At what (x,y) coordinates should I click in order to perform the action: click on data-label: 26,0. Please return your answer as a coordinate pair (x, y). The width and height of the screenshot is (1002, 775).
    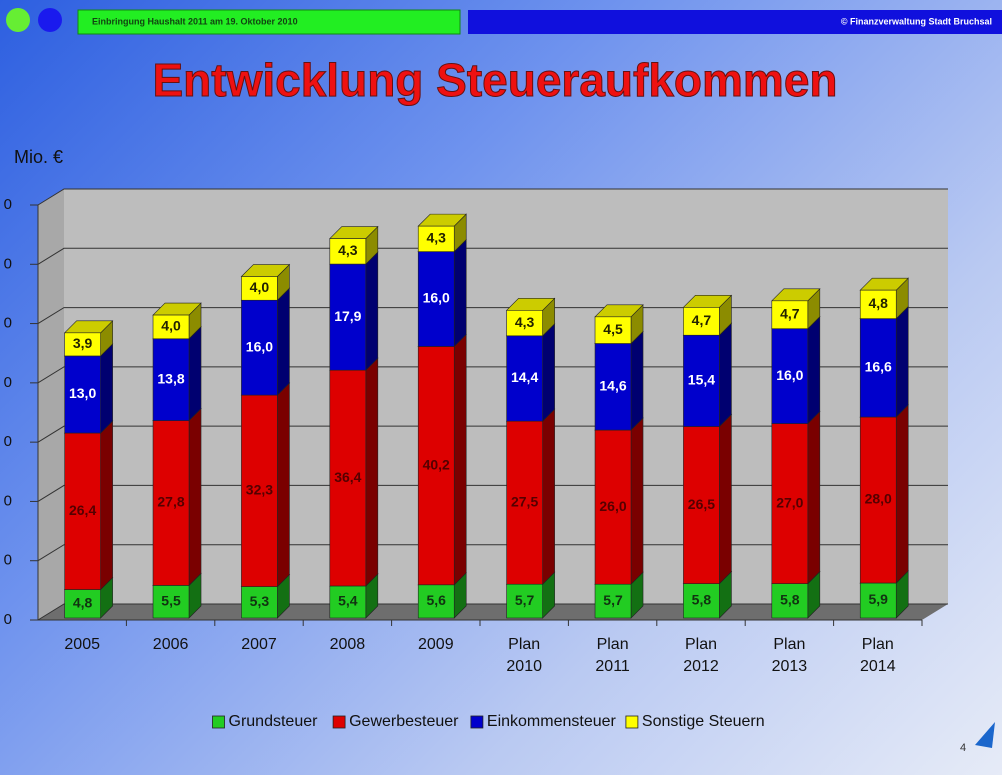
    Looking at the image, I should click on (612, 506).